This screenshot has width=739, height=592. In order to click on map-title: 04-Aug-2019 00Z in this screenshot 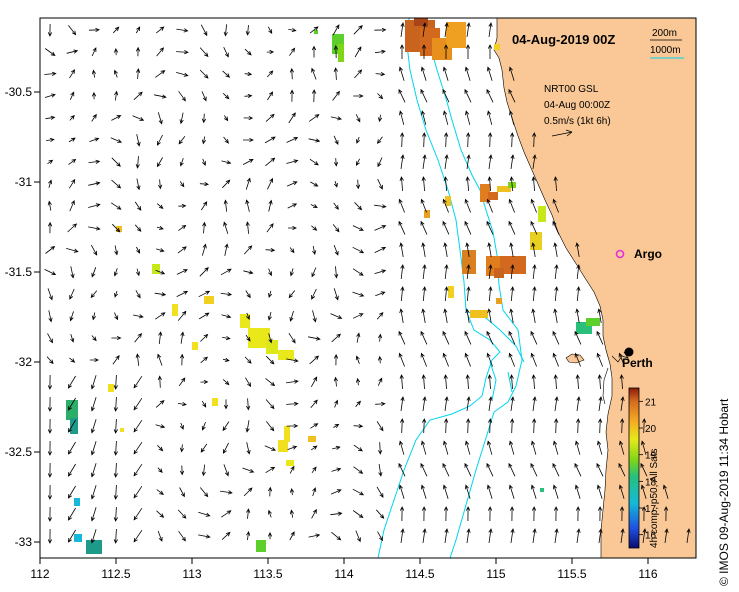, I will do `click(563, 39)`.